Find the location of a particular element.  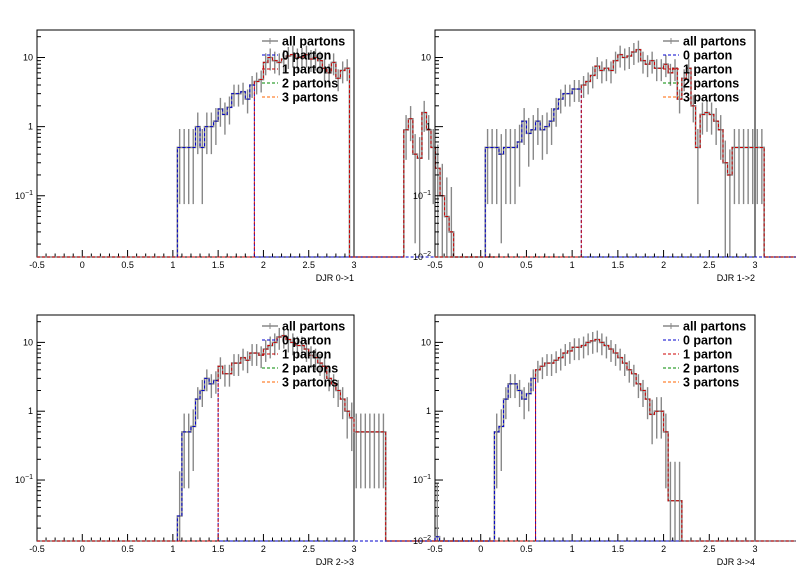

x-axis-label: DJR 2->3 is located at coordinates (335, 562).